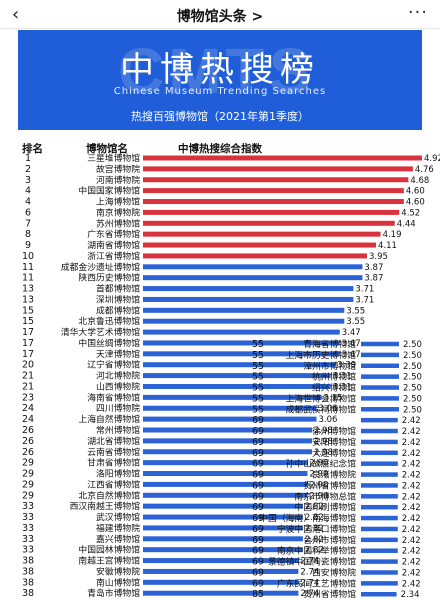 The height and width of the screenshot is (600, 440). What do you see at coordinates (417, 12) in the screenshot?
I see `more-dots-icon: ···` at bounding box center [417, 12].